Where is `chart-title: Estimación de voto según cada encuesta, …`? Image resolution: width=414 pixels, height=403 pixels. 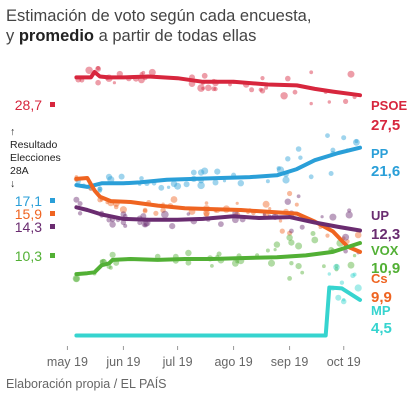 chart-title: Estimación de voto según cada encuesta, … is located at coordinates (206, 26).